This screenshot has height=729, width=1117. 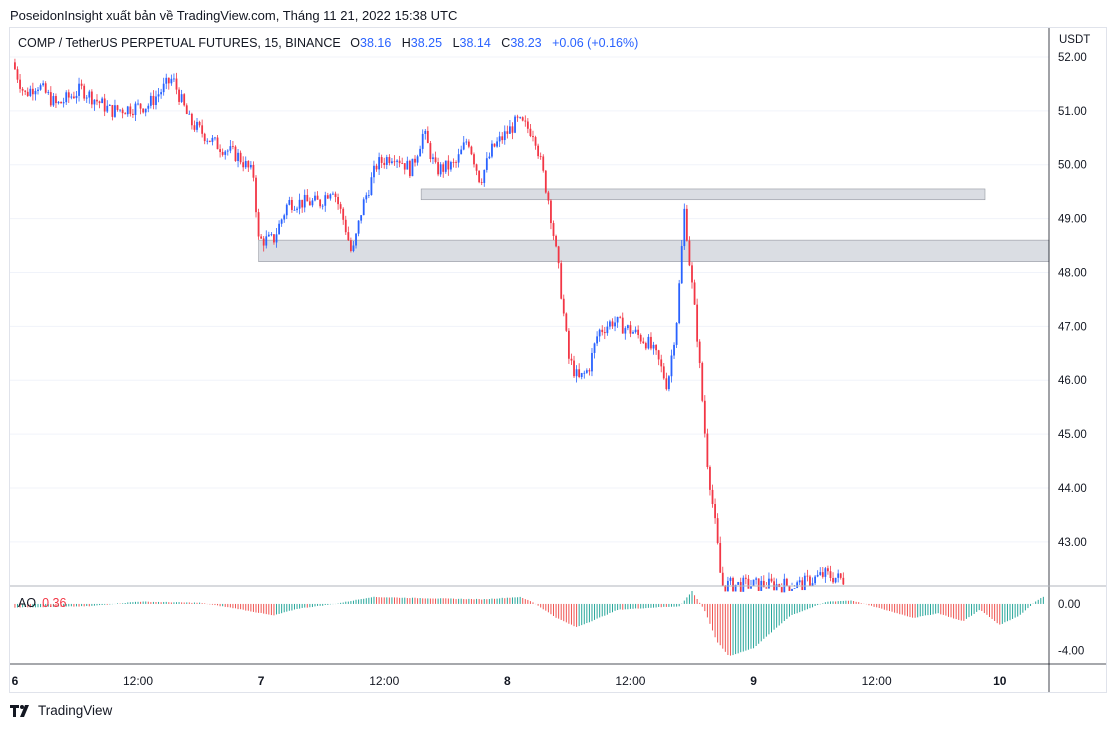 I want to click on footer: TradingView, so click(x=61, y=710).